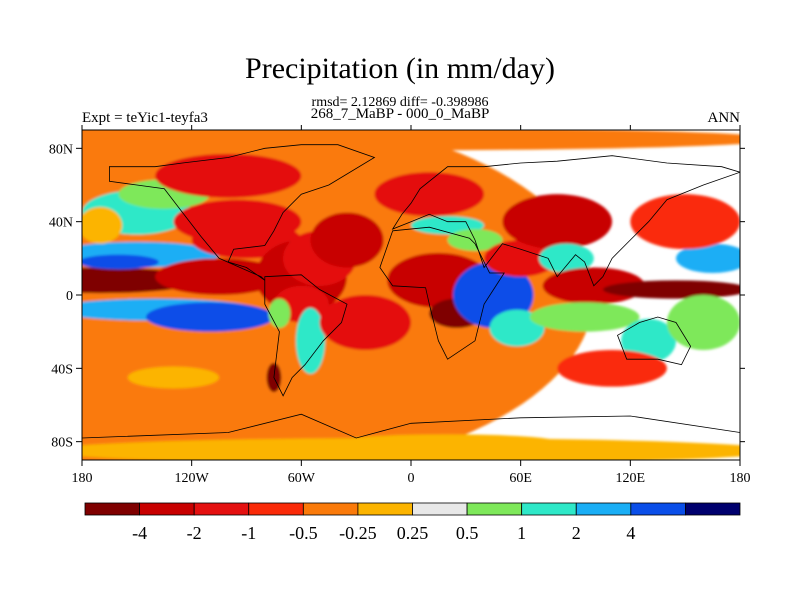 The width and height of the screenshot is (800, 600). I want to click on y-tick-label: 0, so click(69, 296).